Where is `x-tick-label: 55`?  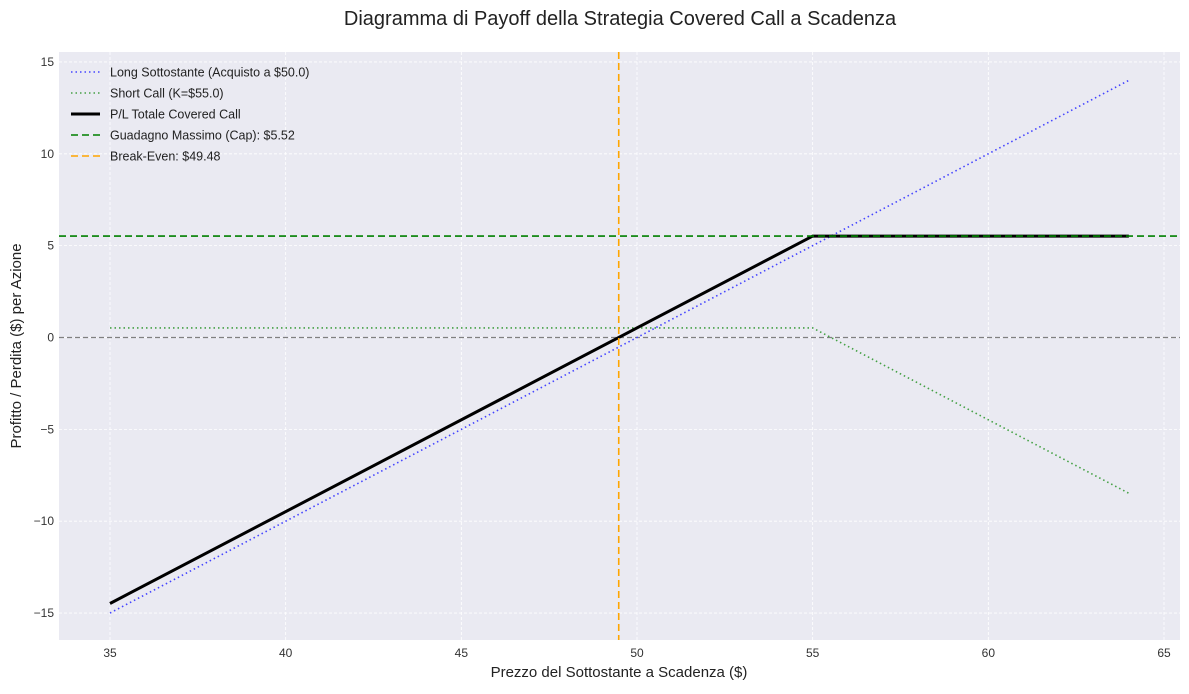
x-tick-label: 55 is located at coordinates (813, 653).